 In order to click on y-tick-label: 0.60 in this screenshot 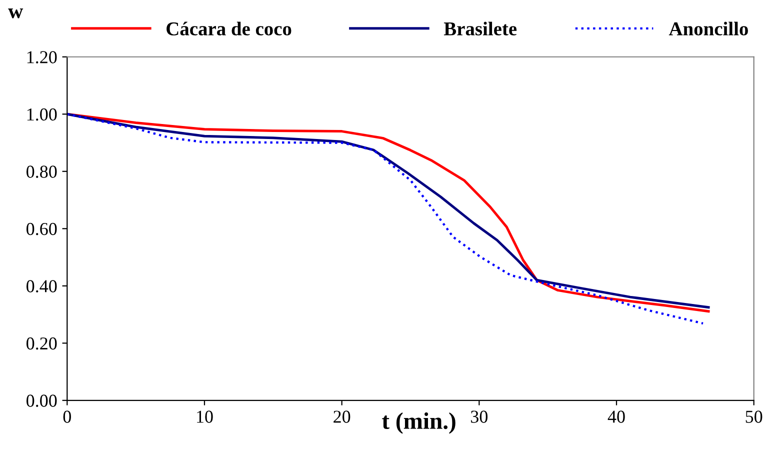, I will do `click(41, 229)`.